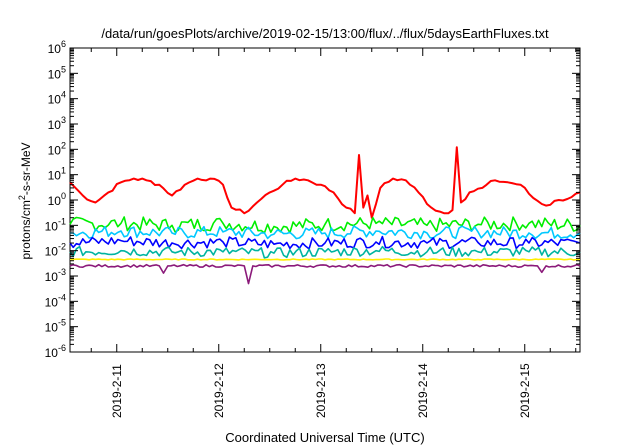 Image resolution: width=640 pixels, height=448 pixels. I want to click on svg-text: protons/cm2-s-sr-MeV, so click(25, 200).